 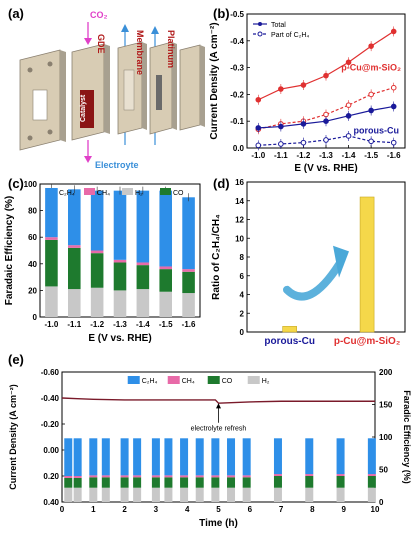 I want to click on gde-plate, so click(x=90, y=92).